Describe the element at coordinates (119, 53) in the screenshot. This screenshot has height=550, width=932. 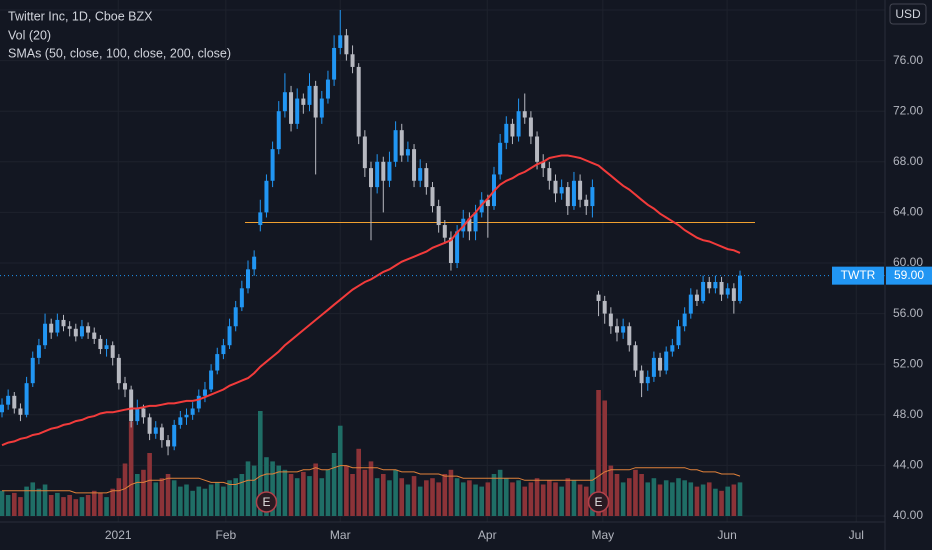
I see `sma-legend: SMAs (50, close, 100, close, 200, close)` at that location.